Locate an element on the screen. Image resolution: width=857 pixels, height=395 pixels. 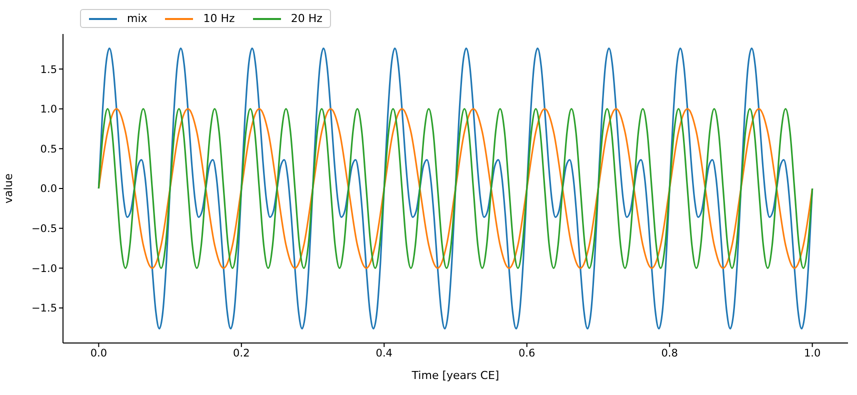
y-tick-label: 0.5 is located at coordinates (48, 149).